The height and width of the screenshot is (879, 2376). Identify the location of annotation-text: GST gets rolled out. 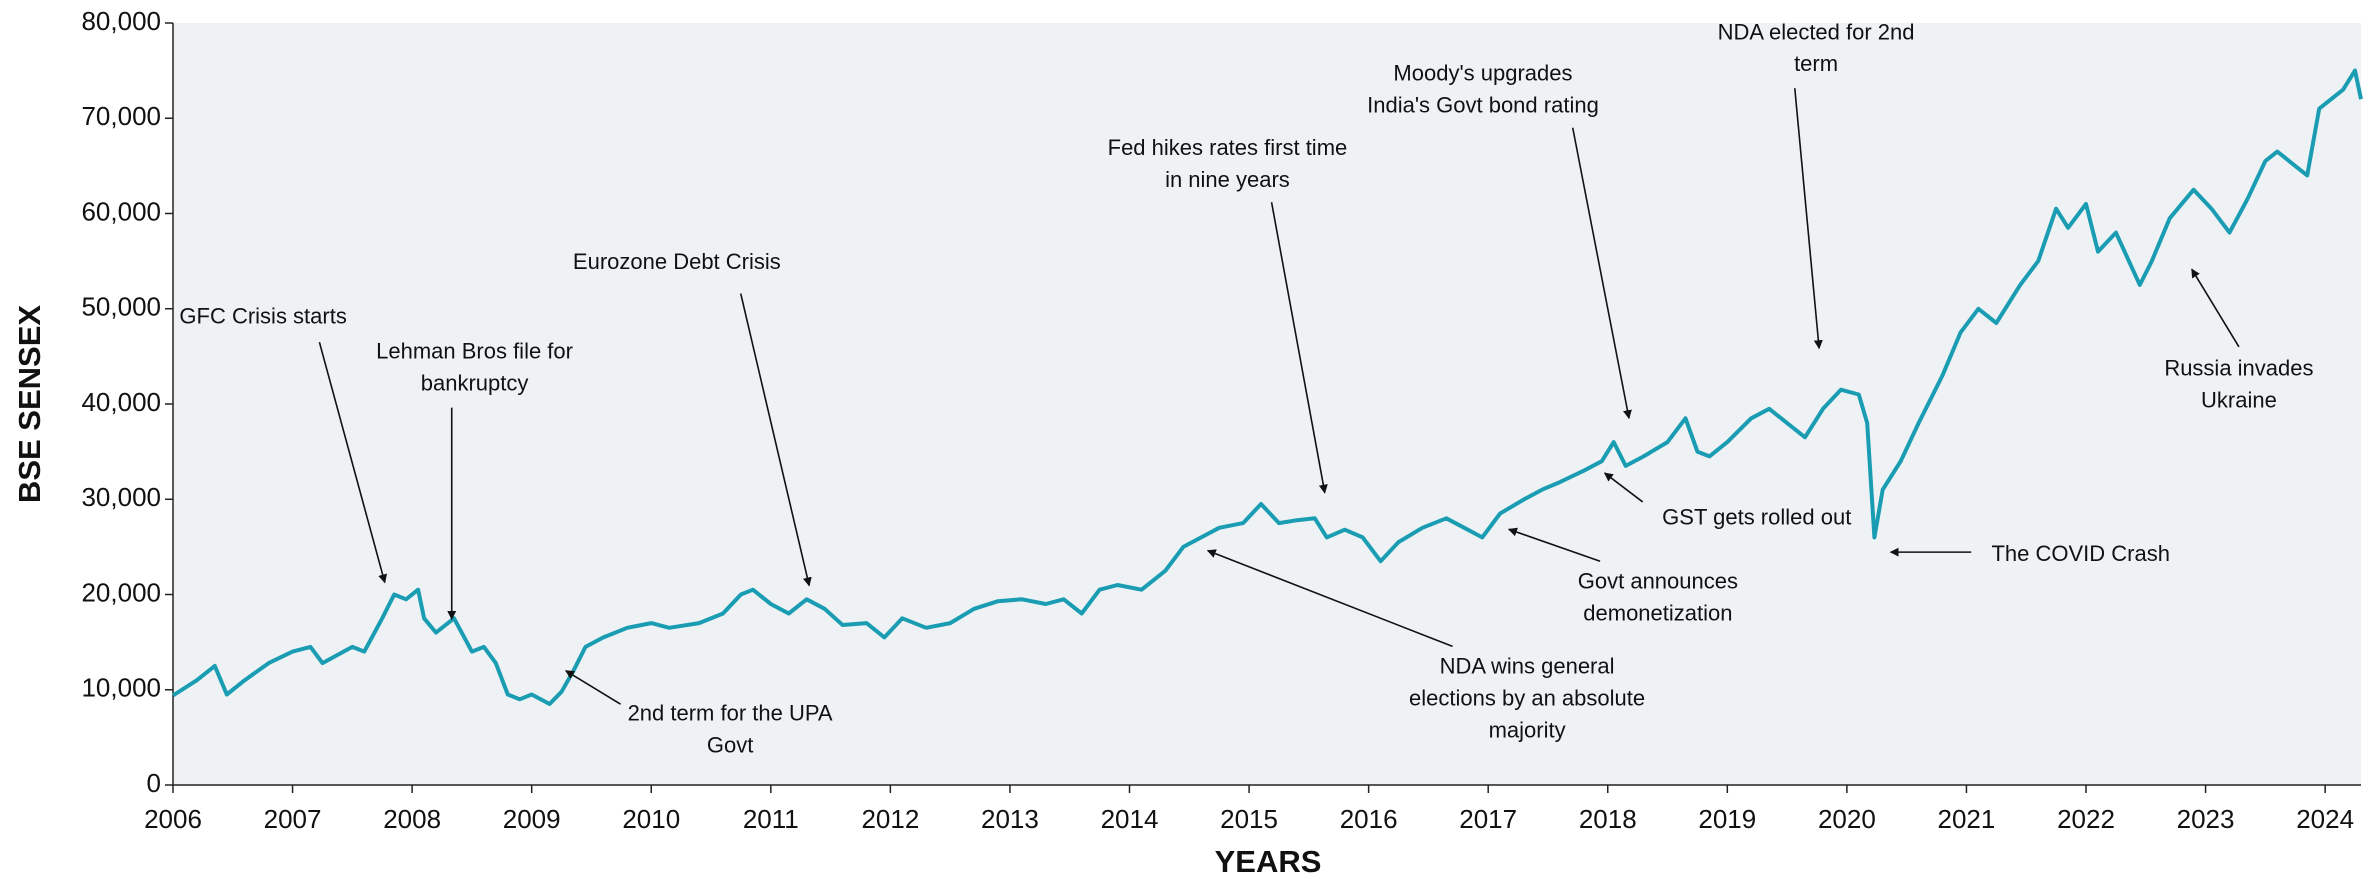
(1756, 516).